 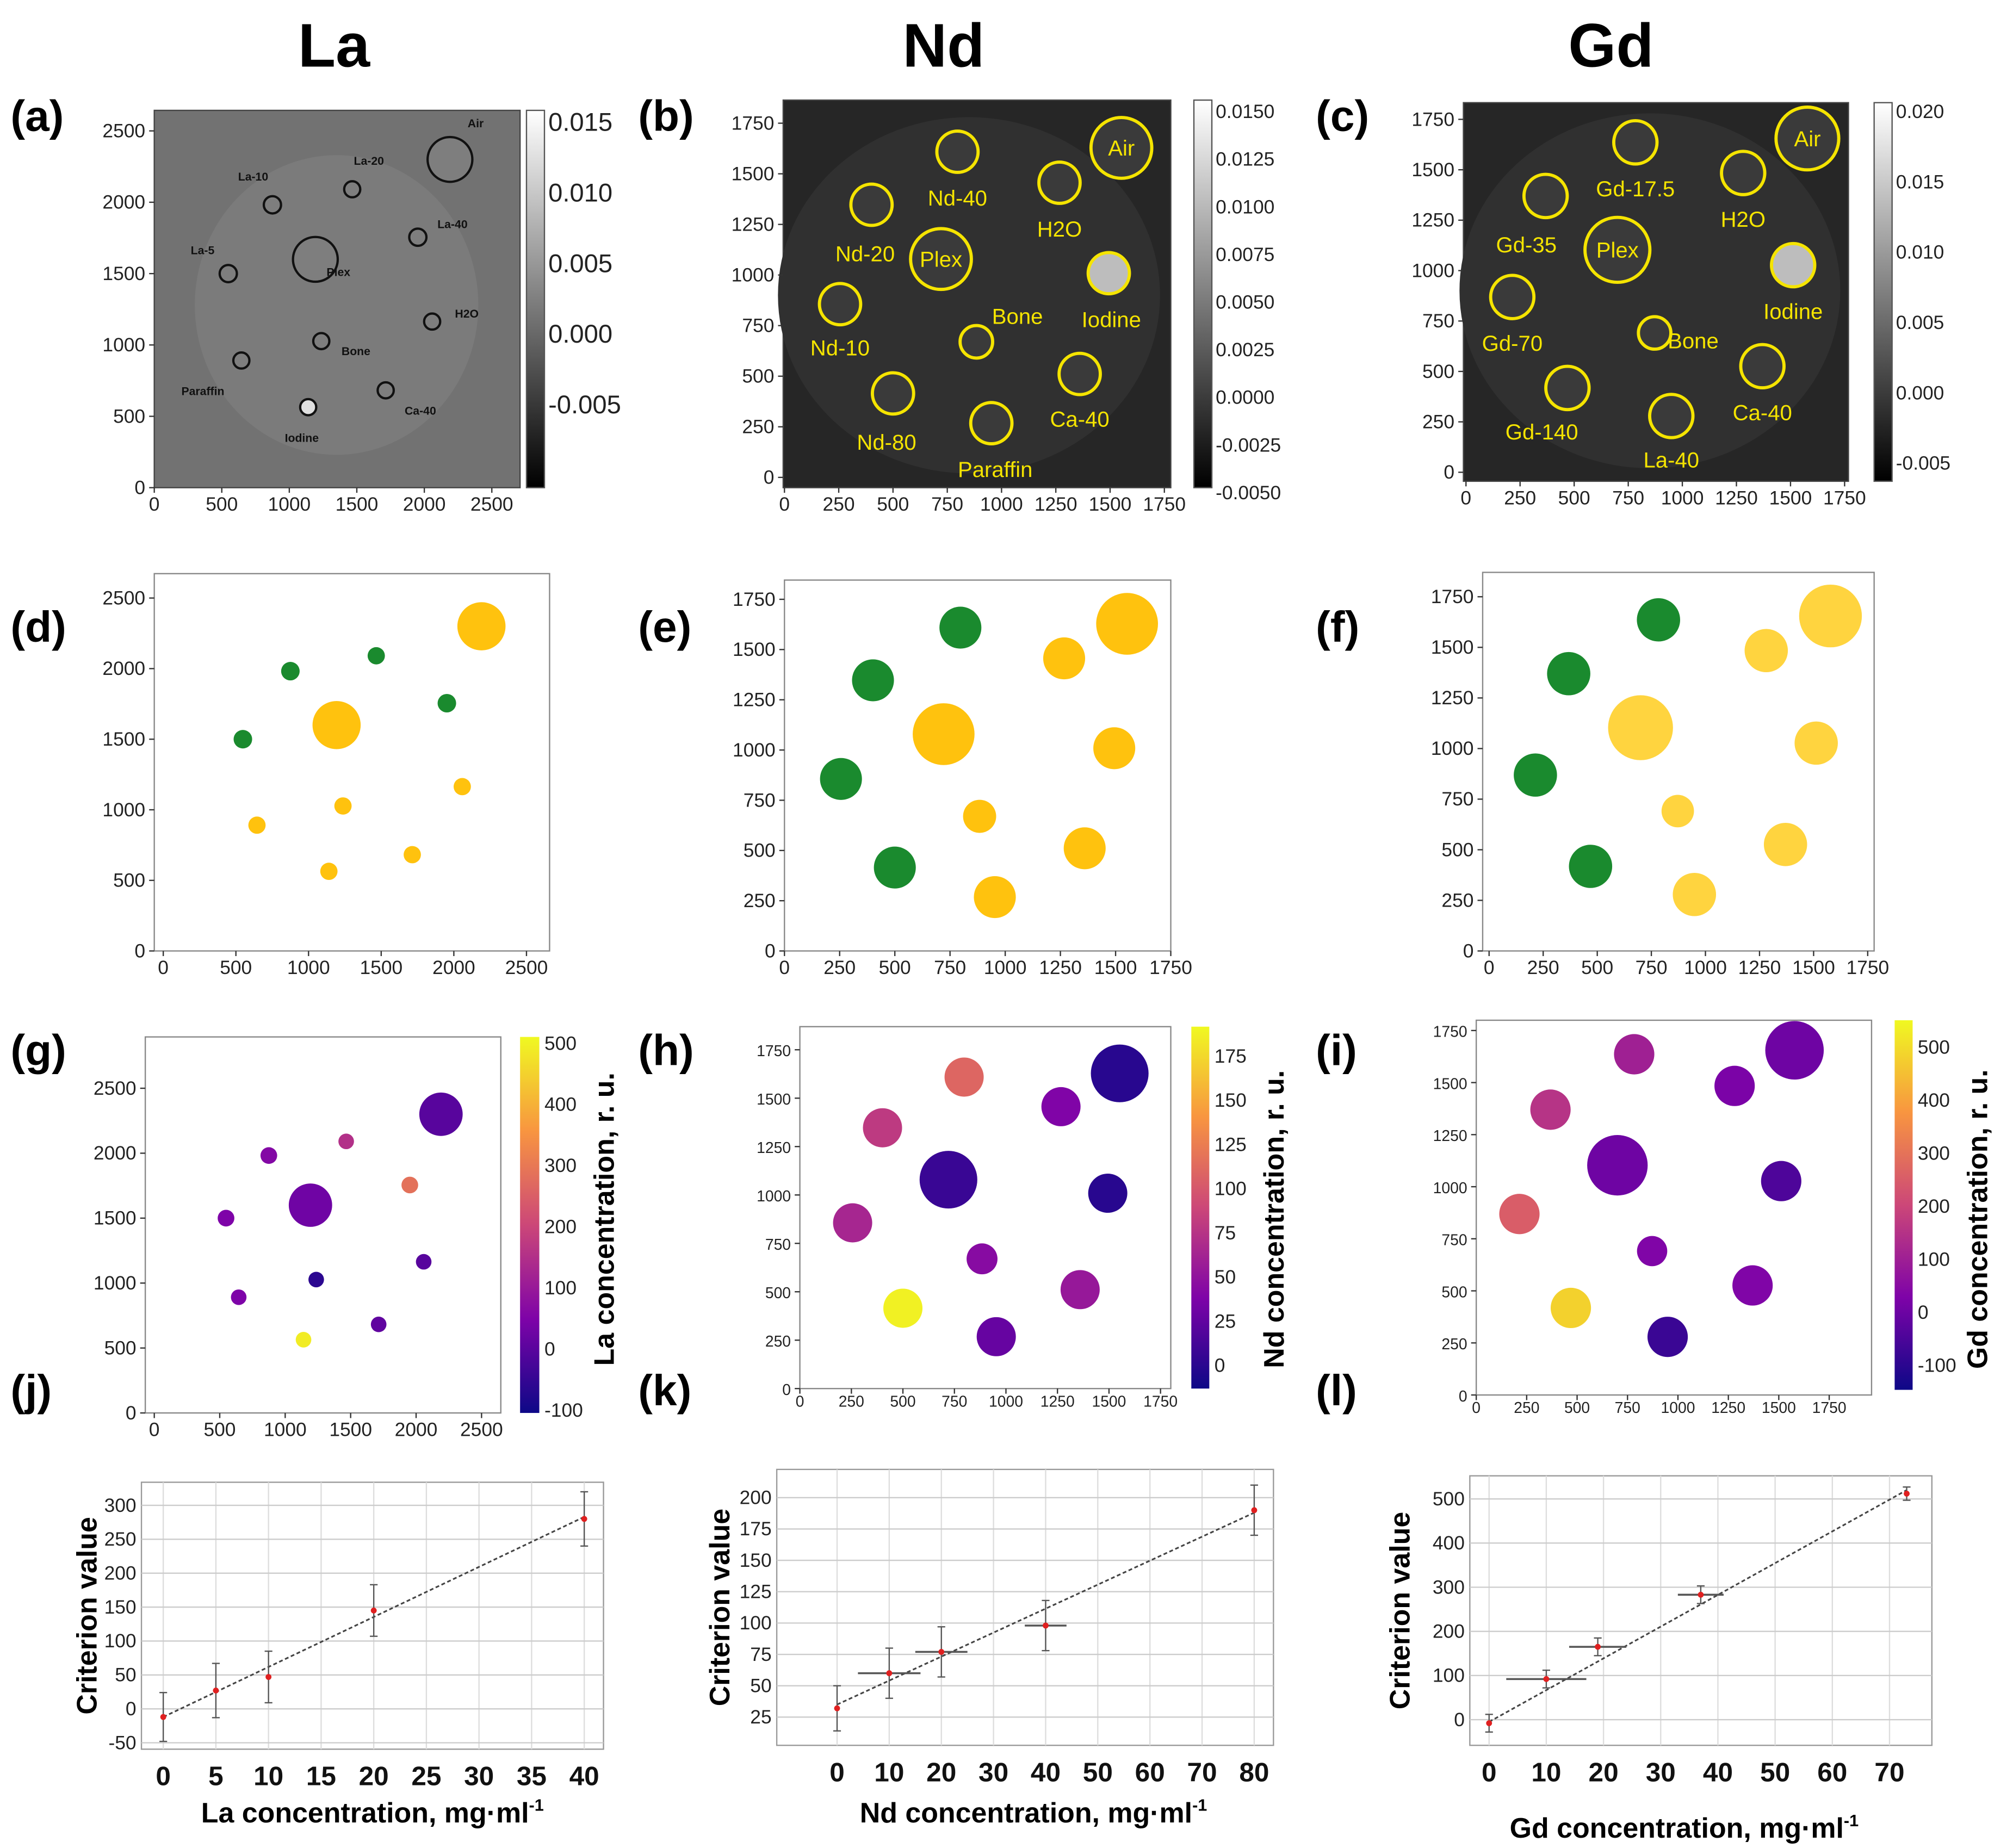 I want to click on colorbar-tick-label: 0.0150, so click(x=1245, y=111).